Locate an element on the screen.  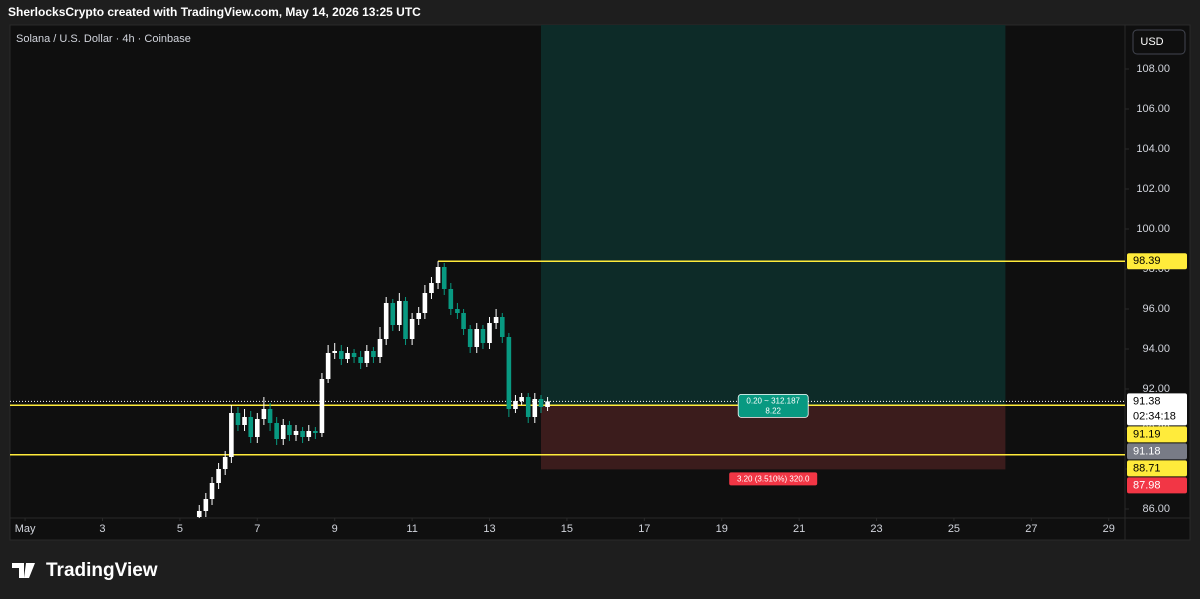
logo-dot is located at coordinates (31, 566).